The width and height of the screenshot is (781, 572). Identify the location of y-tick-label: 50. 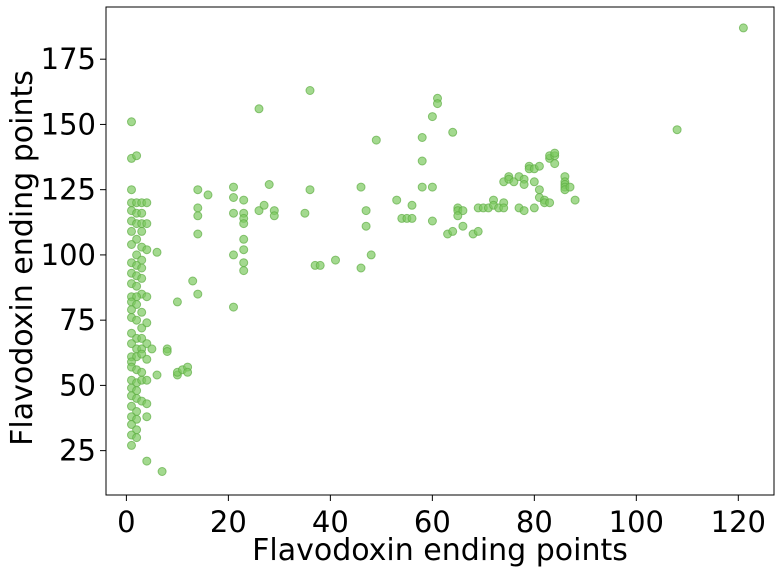
(77, 385).